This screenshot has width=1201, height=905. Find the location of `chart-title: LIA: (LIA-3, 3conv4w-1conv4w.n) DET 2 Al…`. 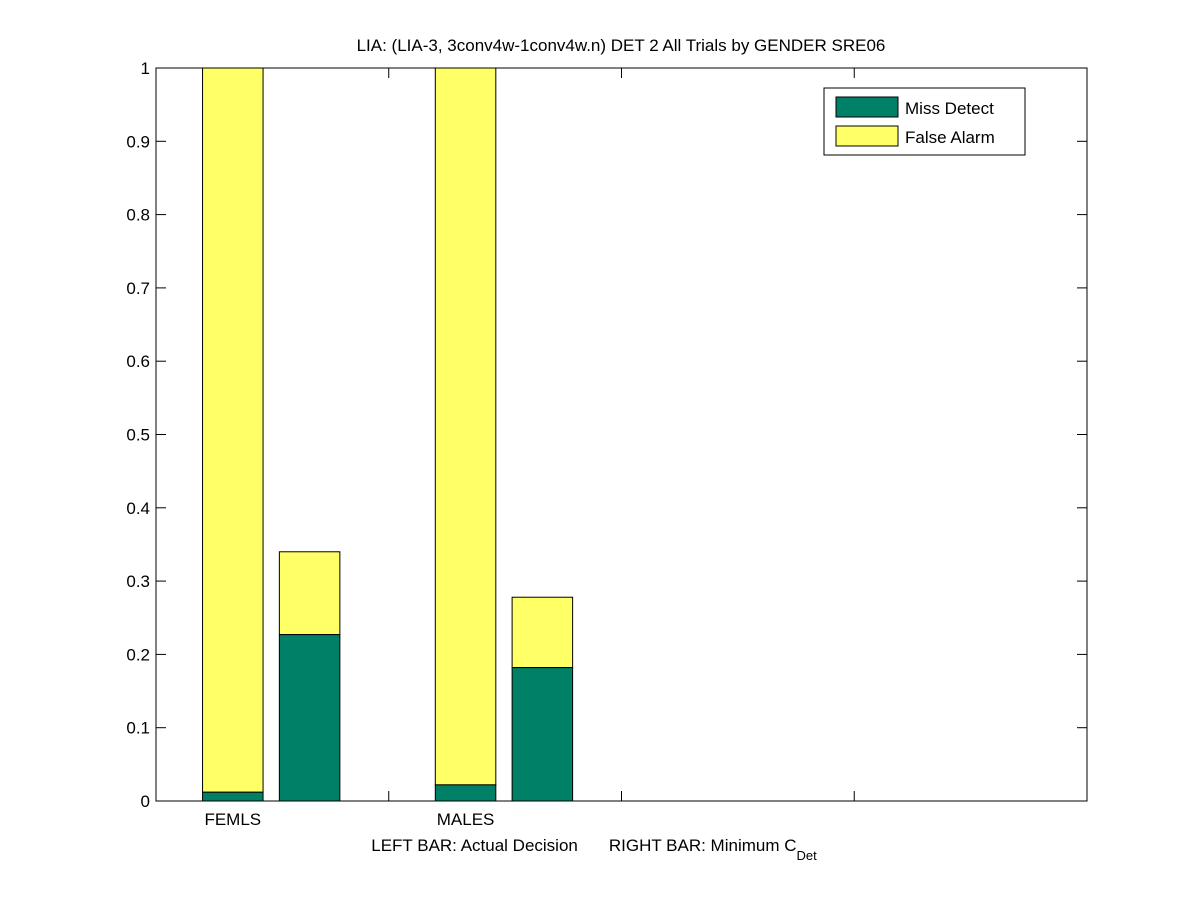

chart-title: LIA: (LIA-3, 3conv4w-1conv4w.n) DET 2 Al… is located at coordinates (621, 45).